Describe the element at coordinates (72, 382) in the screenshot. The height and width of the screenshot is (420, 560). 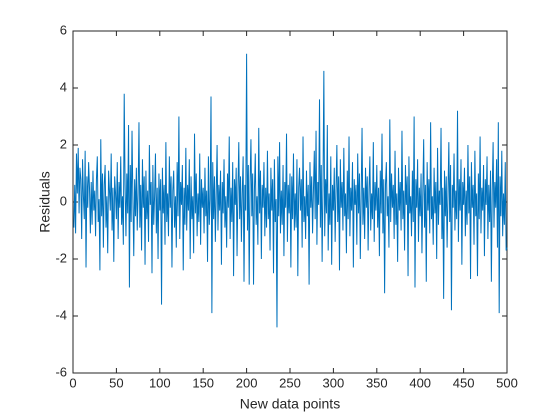
I see `x-tick-label: 0` at that location.